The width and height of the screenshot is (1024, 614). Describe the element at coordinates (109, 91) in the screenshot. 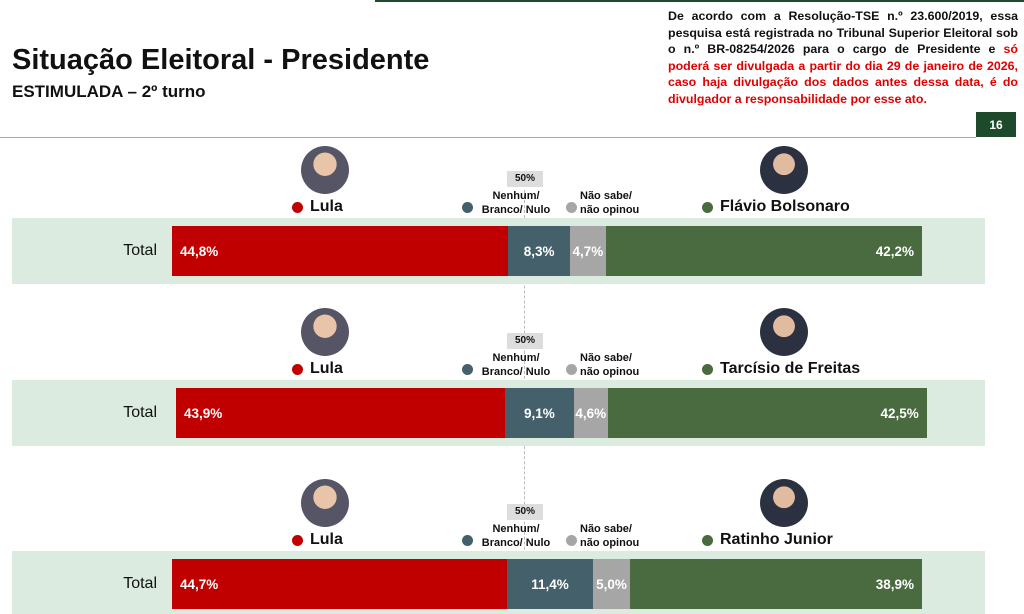

I see `subtitle: ESTIMULADA – 2º turno` at that location.